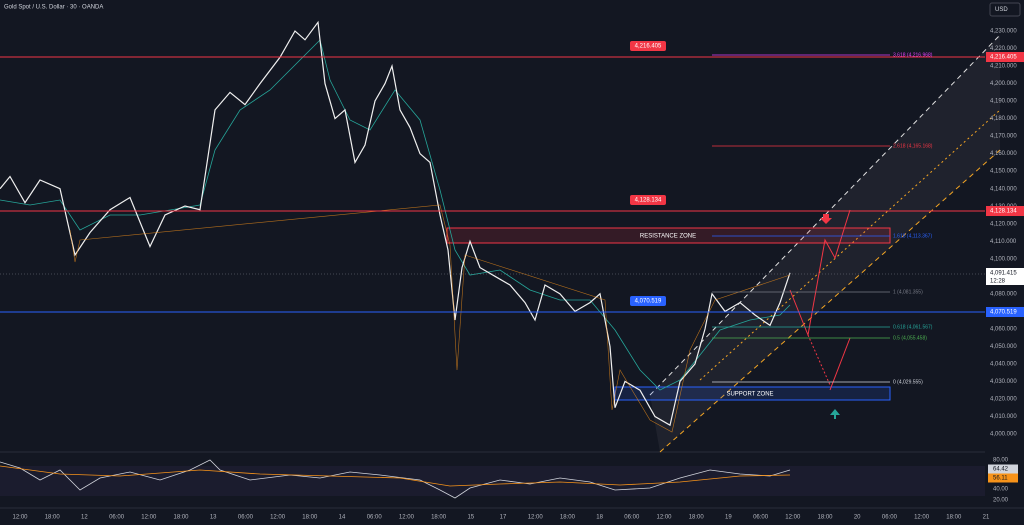 Image resolution: width=1024 pixels, height=525 pixels. I want to click on level-tag-label: 4,128.134, so click(648, 201).